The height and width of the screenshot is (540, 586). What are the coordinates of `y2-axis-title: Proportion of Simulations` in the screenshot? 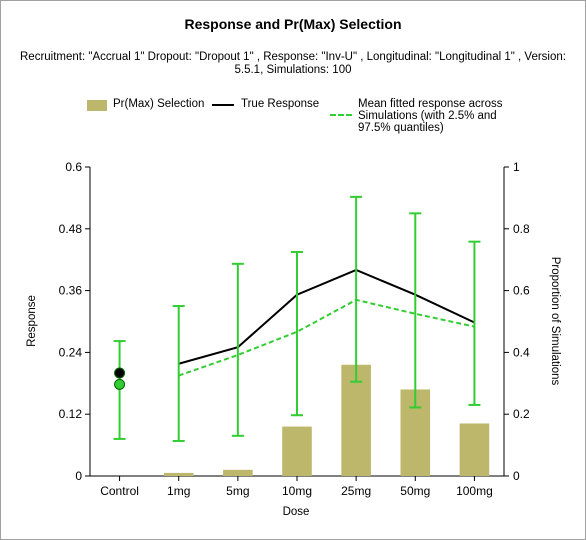 It's located at (555, 321).